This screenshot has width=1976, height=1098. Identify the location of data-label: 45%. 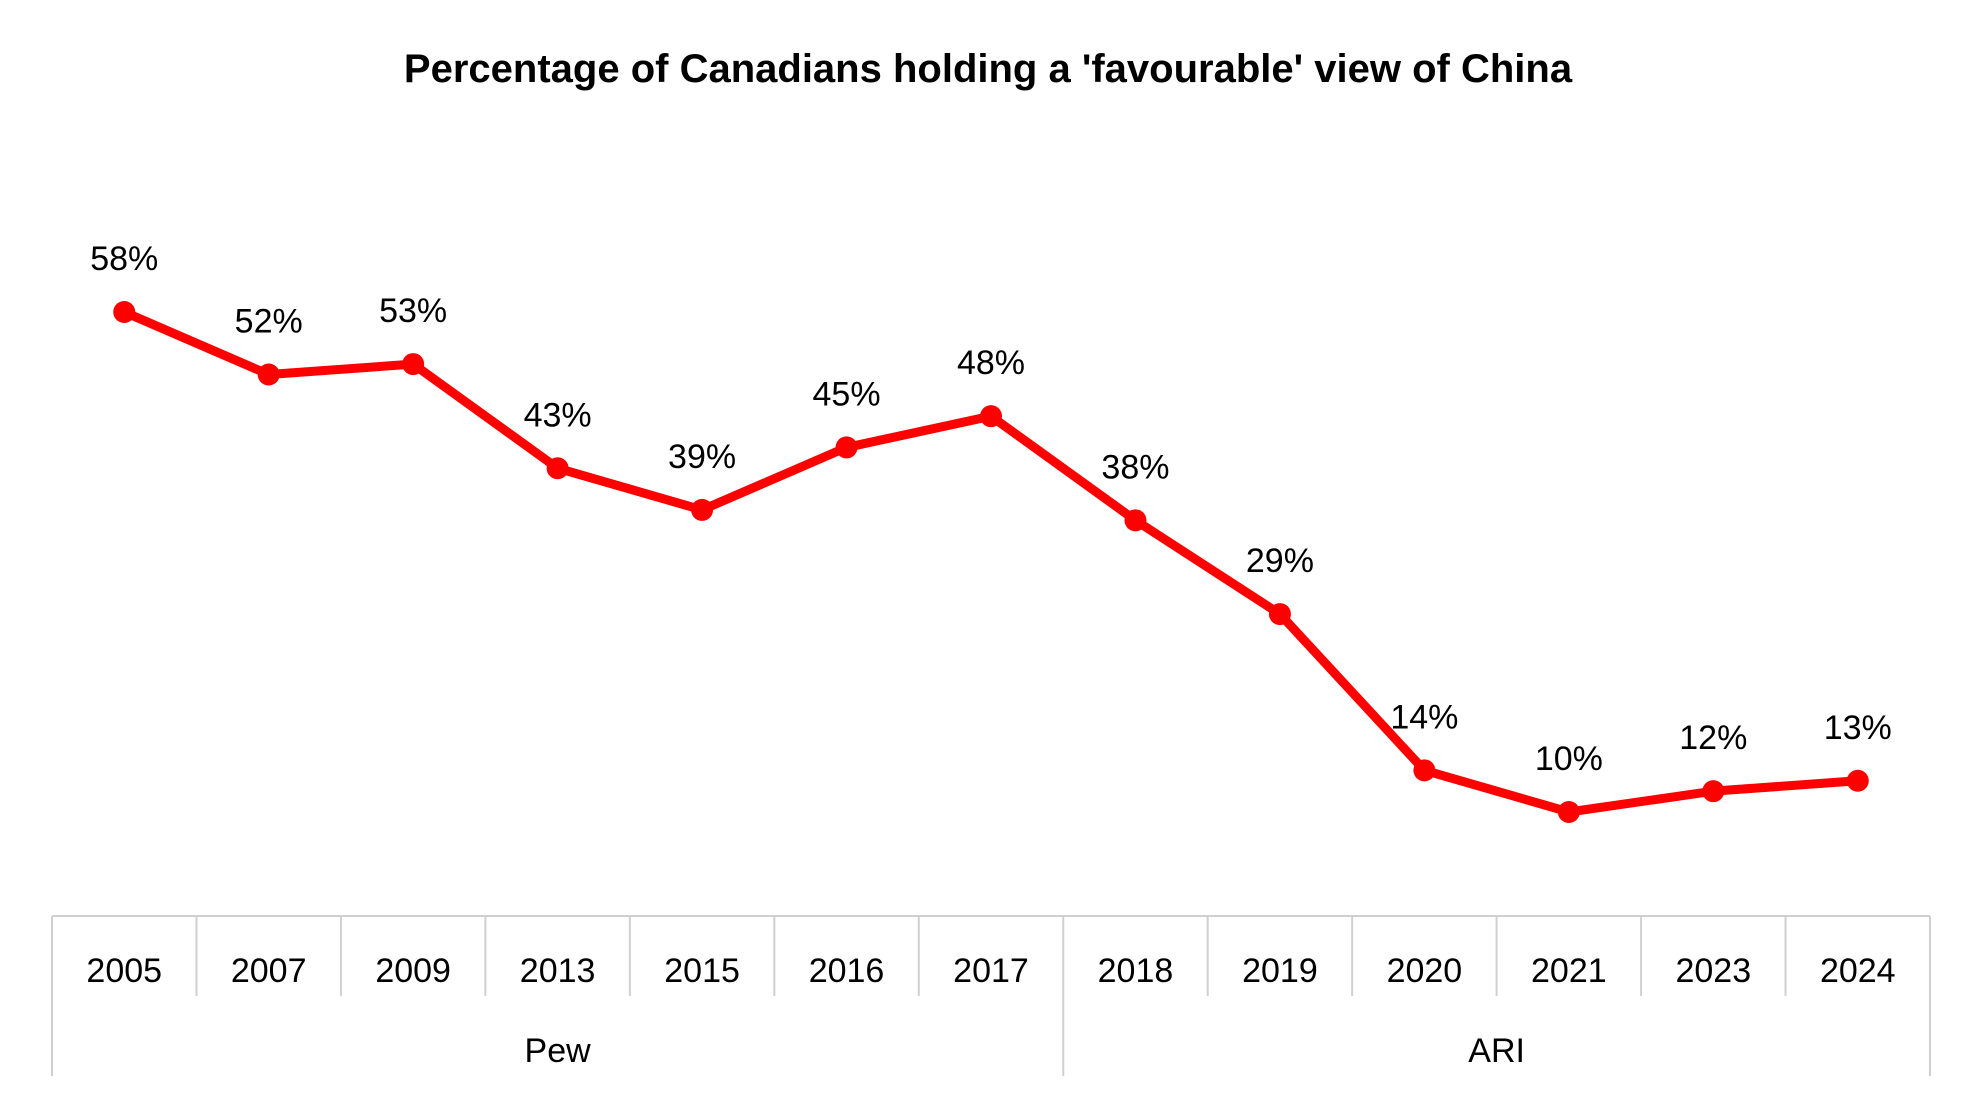
(847, 394).